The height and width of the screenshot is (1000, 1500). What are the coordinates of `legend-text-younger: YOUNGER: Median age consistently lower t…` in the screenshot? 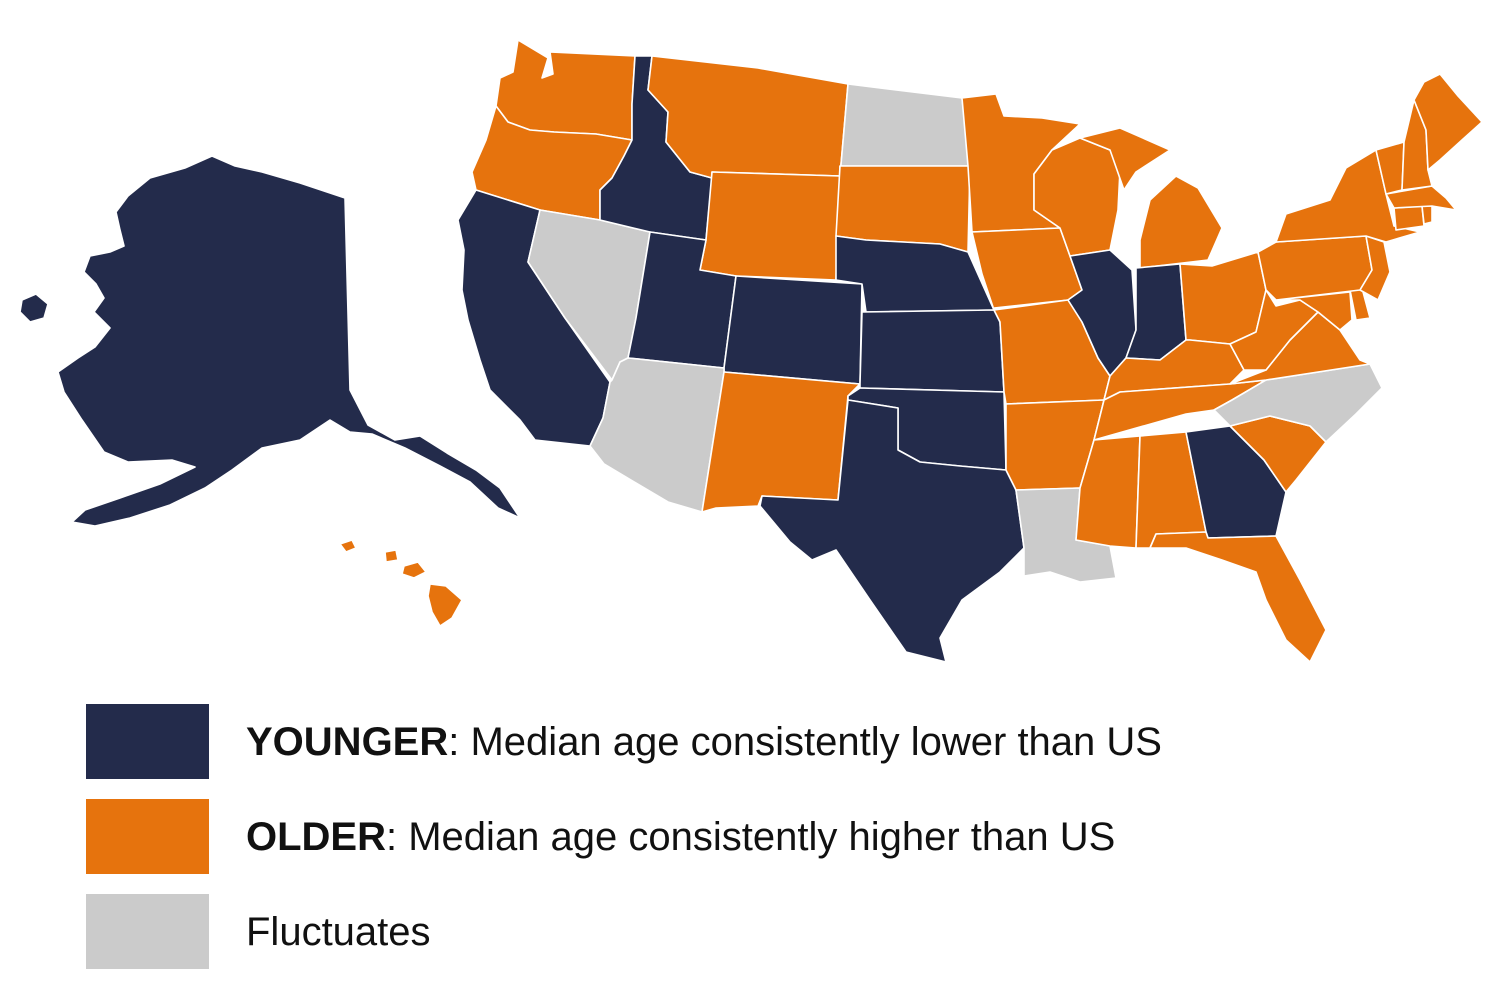 It's located at (704, 742).